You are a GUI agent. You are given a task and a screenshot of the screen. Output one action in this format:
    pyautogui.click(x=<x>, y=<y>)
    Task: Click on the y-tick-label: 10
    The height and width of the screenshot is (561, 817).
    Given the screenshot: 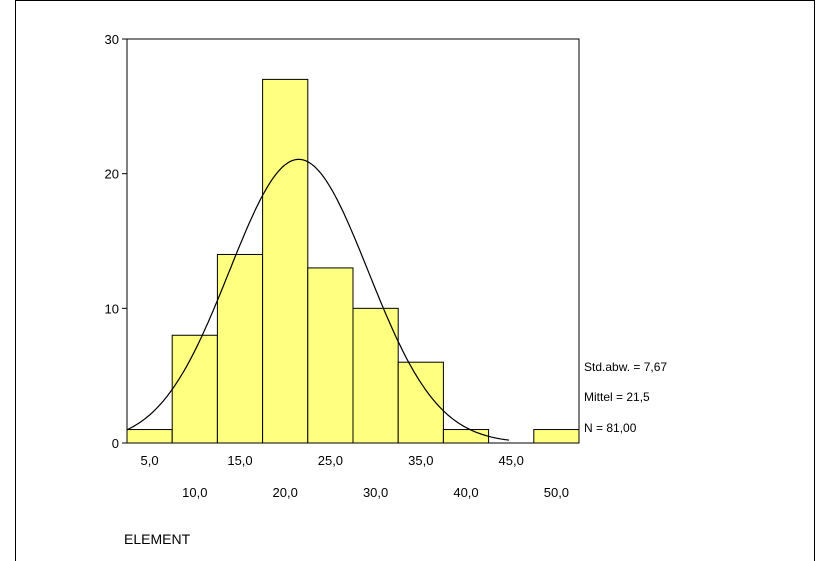 What is the action you would take?
    pyautogui.click(x=112, y=308)
    